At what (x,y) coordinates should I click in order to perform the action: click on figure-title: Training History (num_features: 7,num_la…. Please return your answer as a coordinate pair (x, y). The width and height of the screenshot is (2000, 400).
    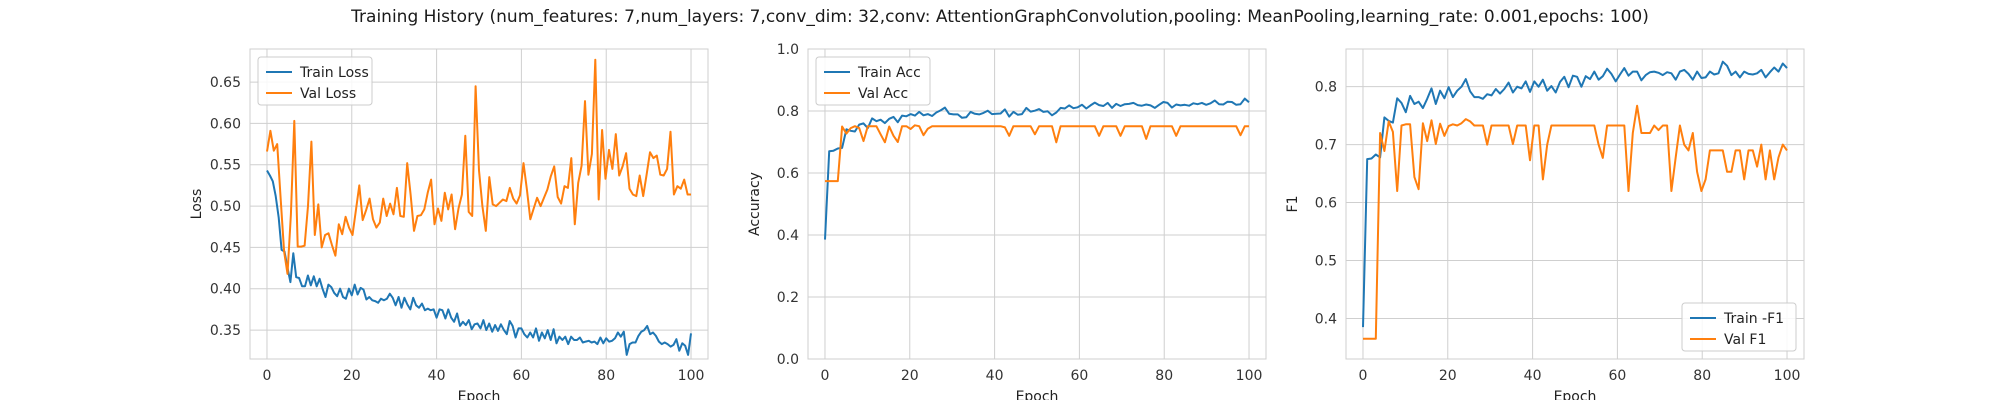
    Looking at the image, I should click on (999, 17).